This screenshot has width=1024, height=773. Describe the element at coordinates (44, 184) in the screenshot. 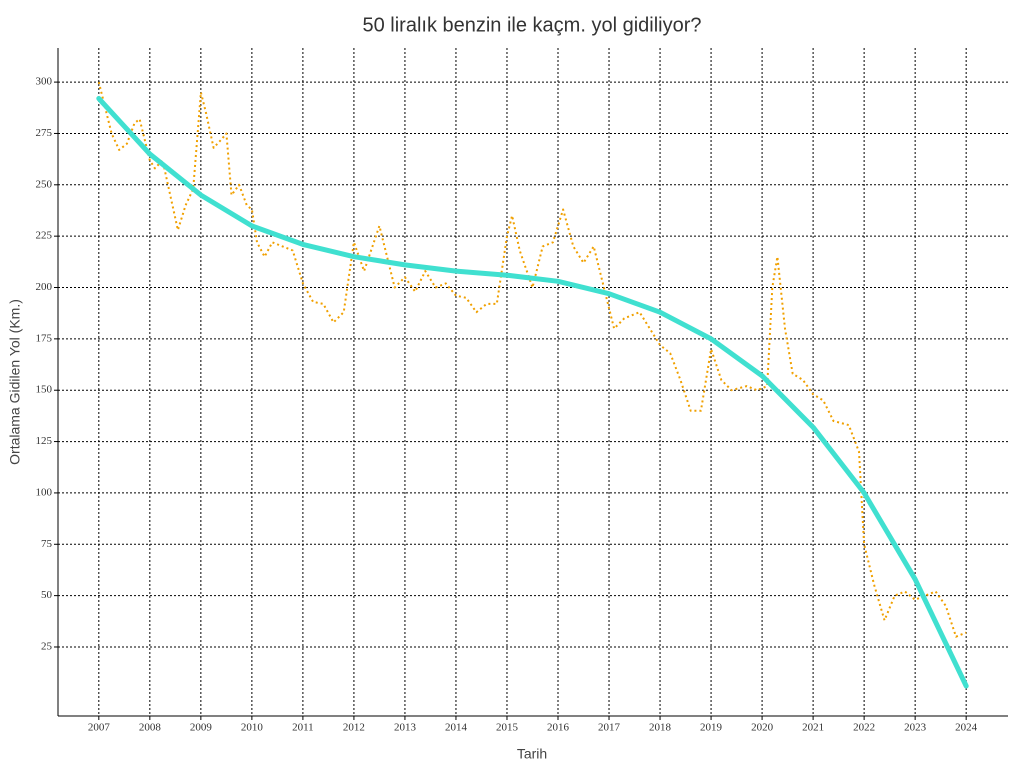

I see `y-tick-label: 250` at that location.